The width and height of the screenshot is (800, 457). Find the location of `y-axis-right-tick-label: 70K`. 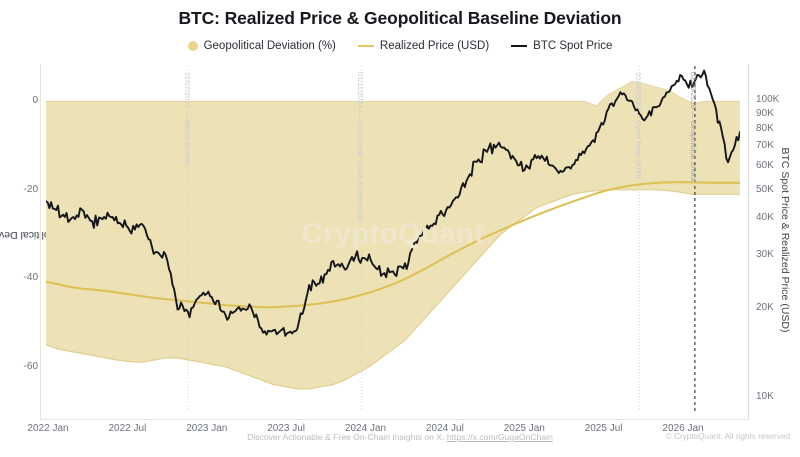

y-axis-right-tick-label: 70K is located at coordinates (765, 145).